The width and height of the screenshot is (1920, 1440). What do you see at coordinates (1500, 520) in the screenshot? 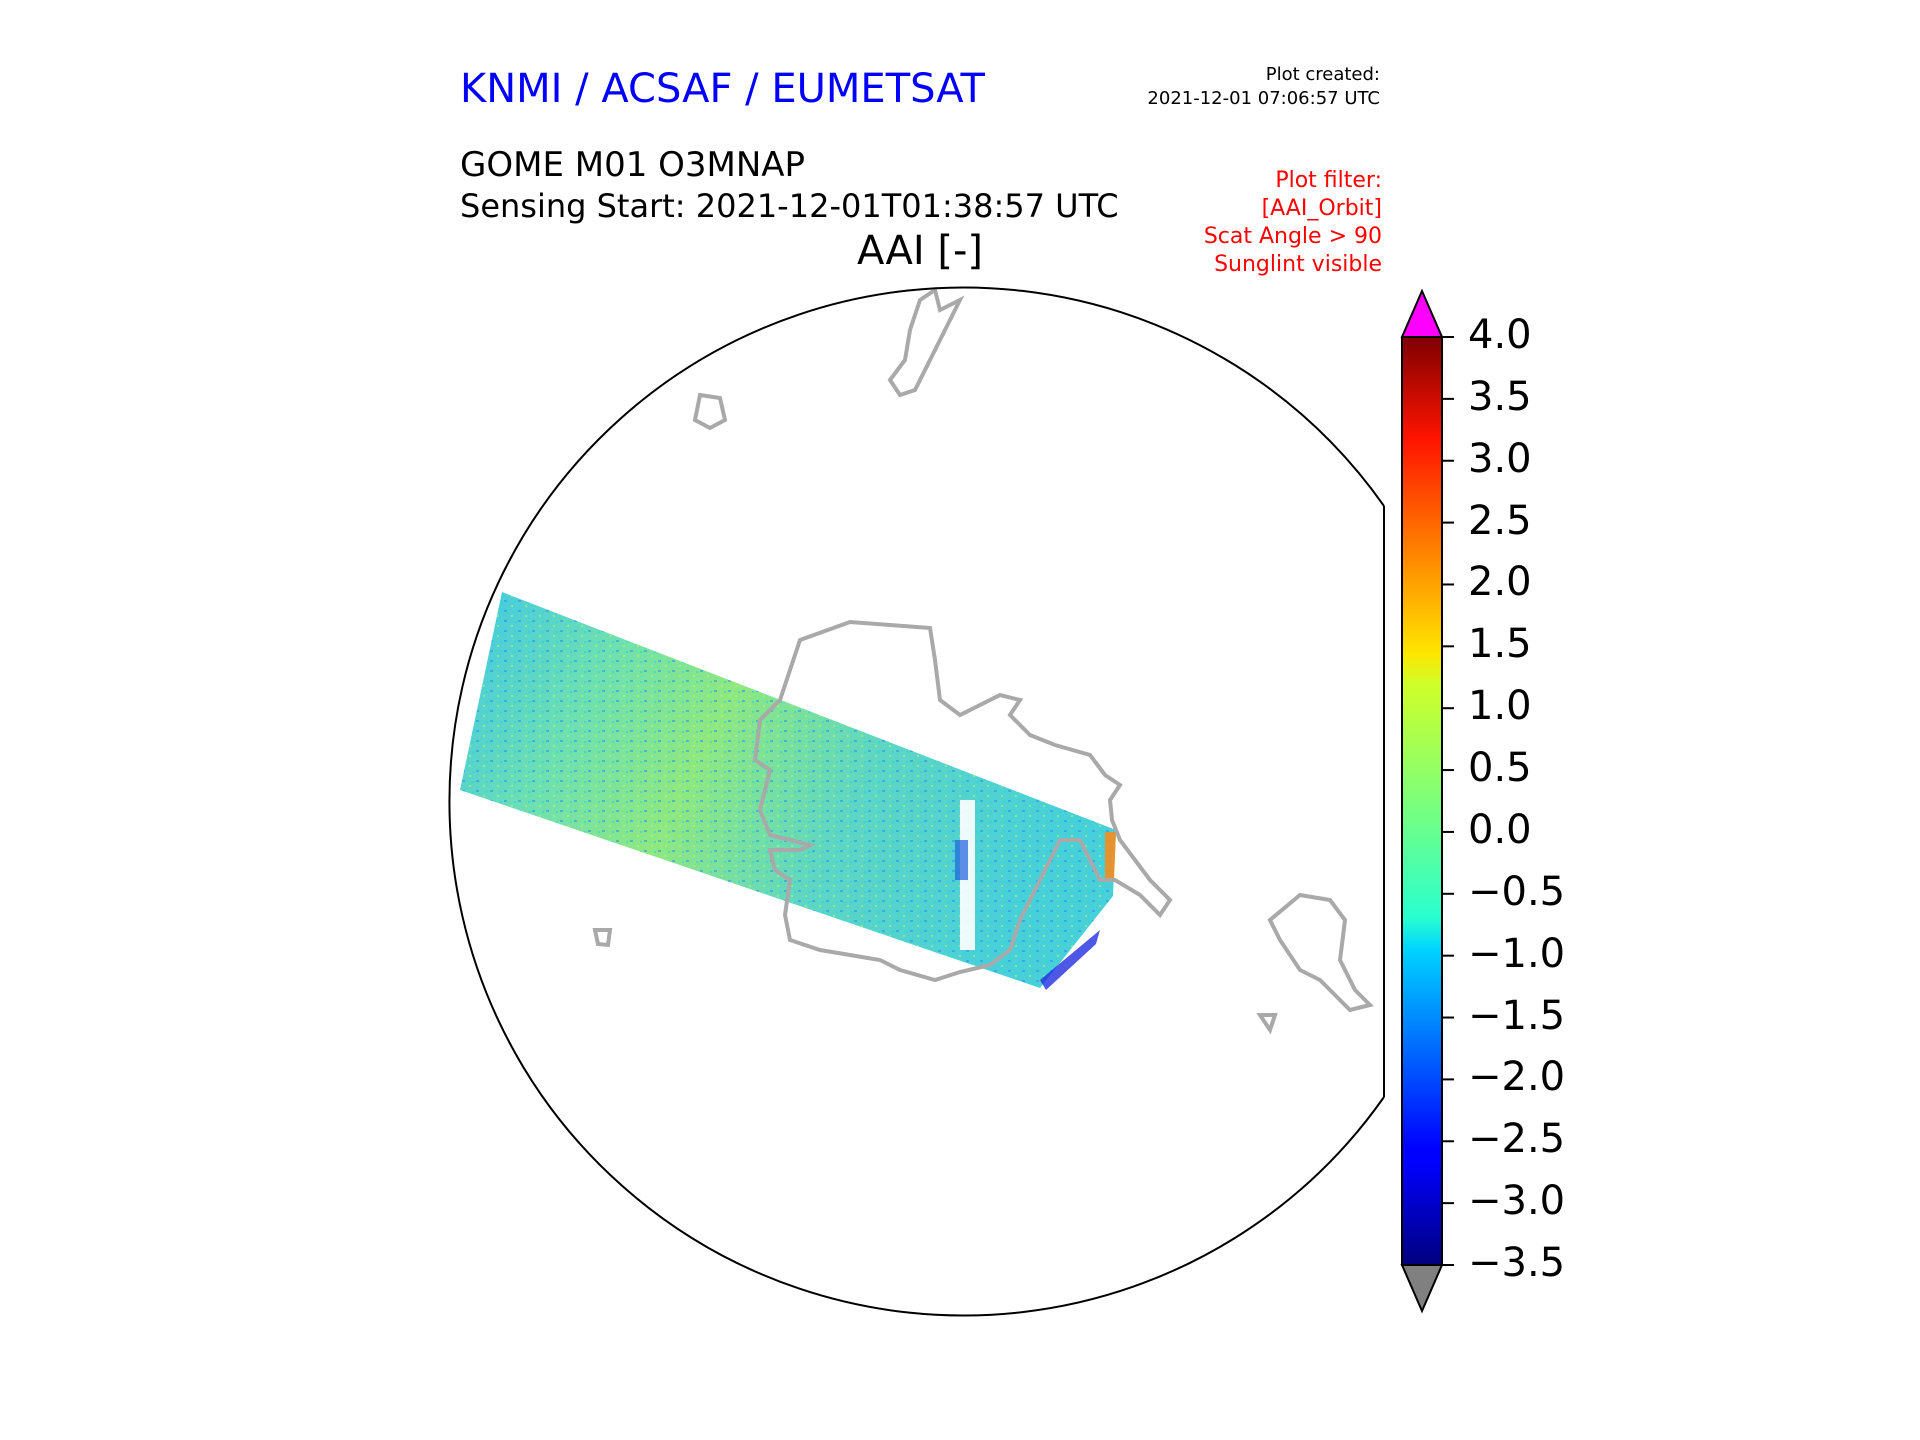
I see `colorbar-tick-label: 2.5` at bounding box center [1500, 520].